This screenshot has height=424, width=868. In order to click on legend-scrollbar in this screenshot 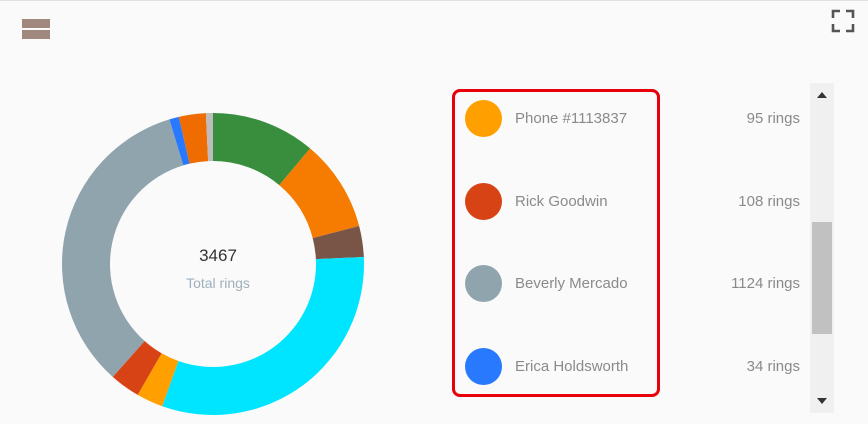, I will do `click(822, 248)`.